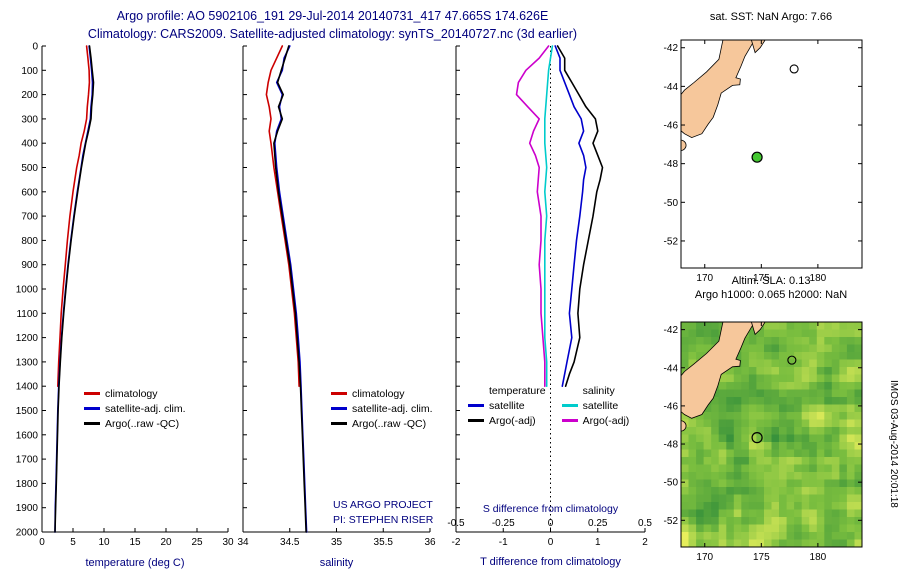 The height and width of the screenshot is (580, 900). What do you see at coordinates (595, 405) in the screenshot?
I see `difference-legend-salinity-column: salinity satellite Argo(-adj)` at bounding box center [595, 405].